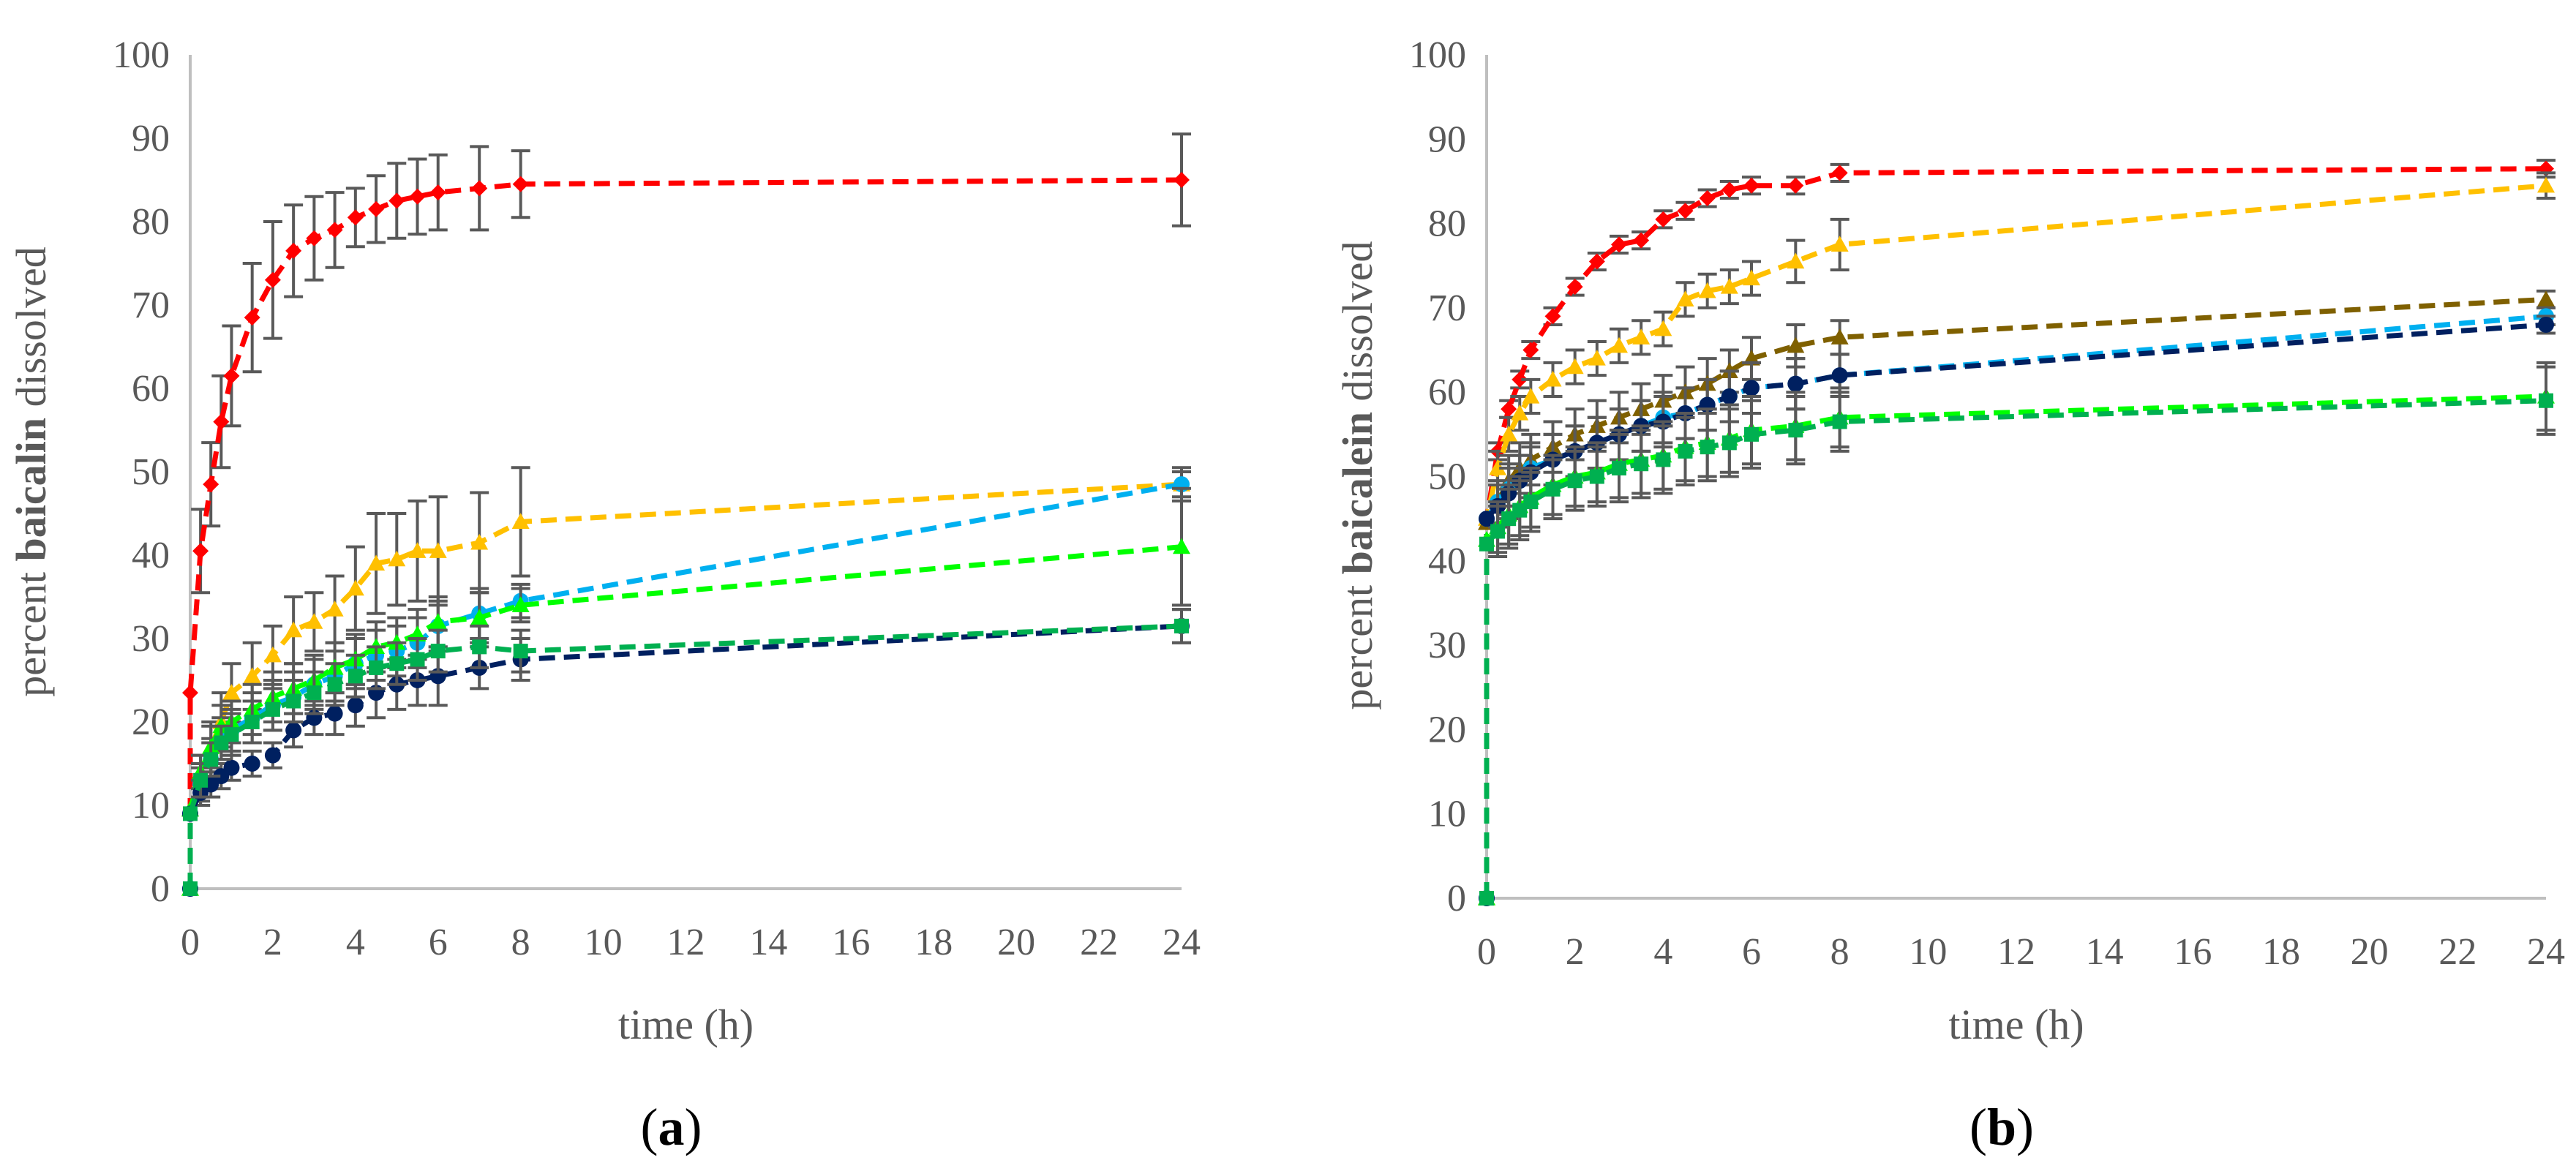 This screenshot has width=2576, height=1163. What do you see at coordinates (151, 138) in the screenshot?
I see `y-tick-label: 90` at bounding box center [151, 138].